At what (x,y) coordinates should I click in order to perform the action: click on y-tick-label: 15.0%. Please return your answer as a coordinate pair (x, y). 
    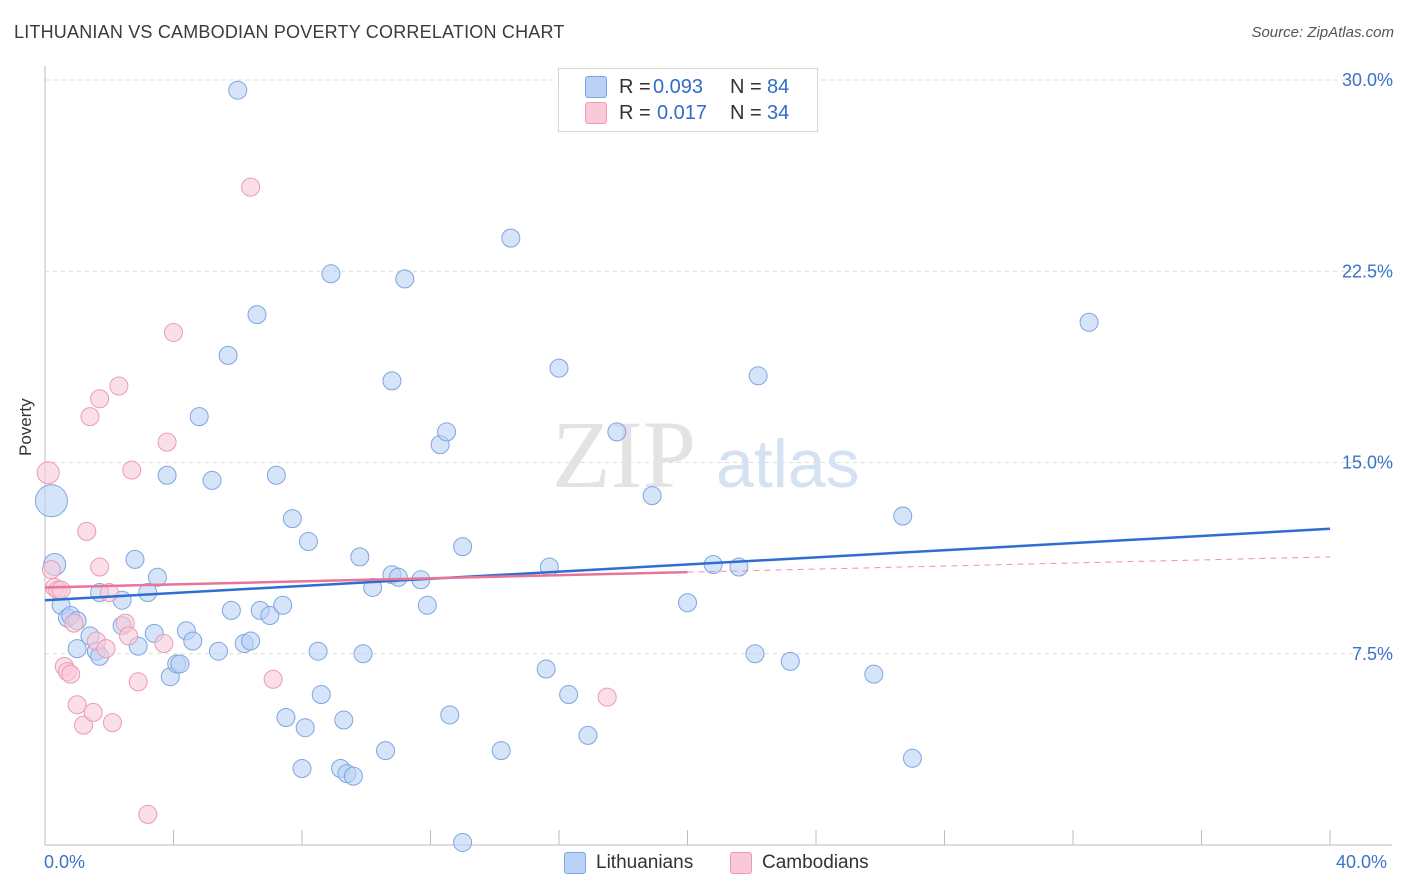
    Looking at the image, I should click on (1367, 463).